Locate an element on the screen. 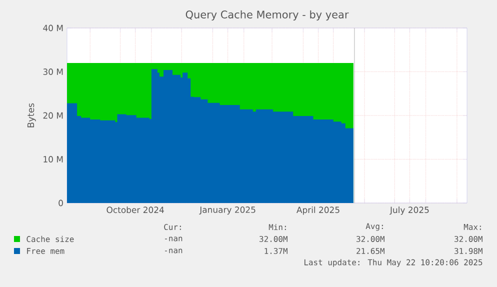 This screenshot has width=497, height=287. y-tick-label: 0 is located at coordinates (60, 203).